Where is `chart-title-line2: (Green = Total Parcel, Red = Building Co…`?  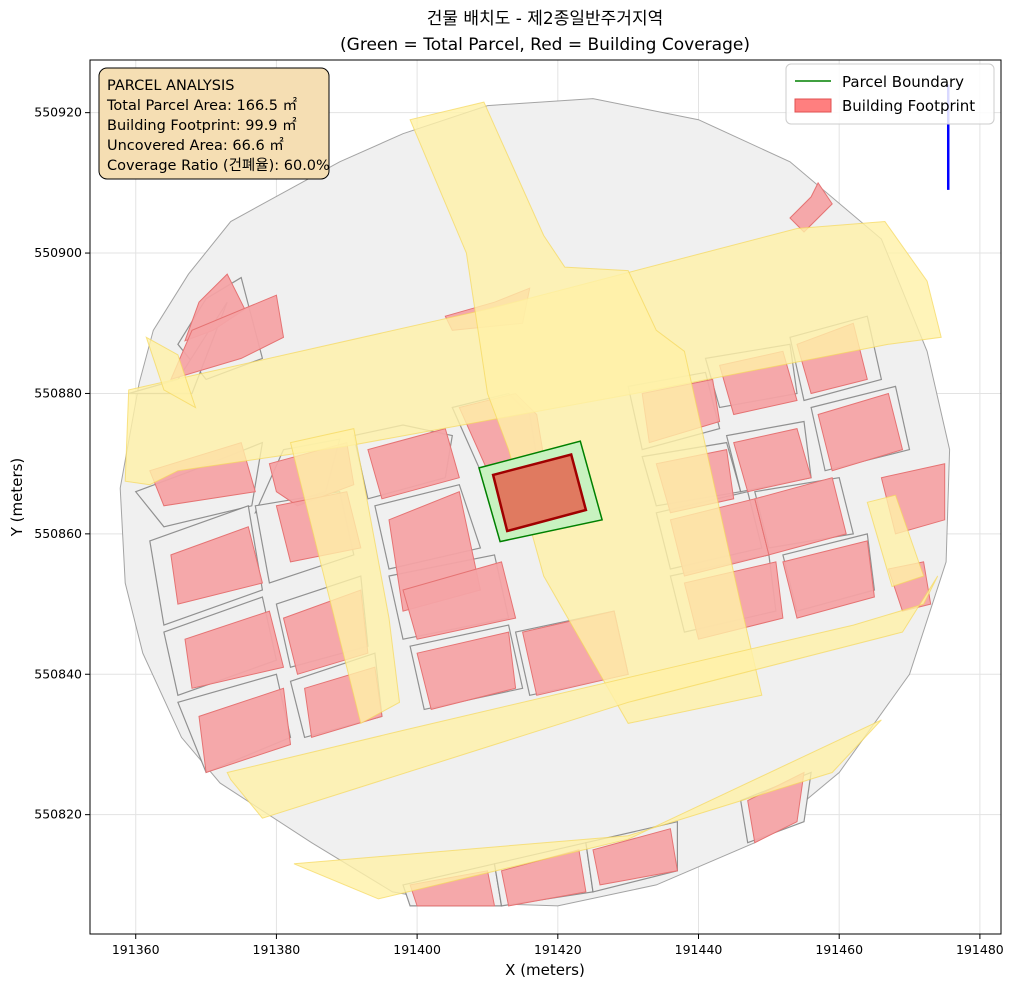 chart-title-line2: (Green = Total Parcel, Red = Building Co… is located at coordinates (545, 45).